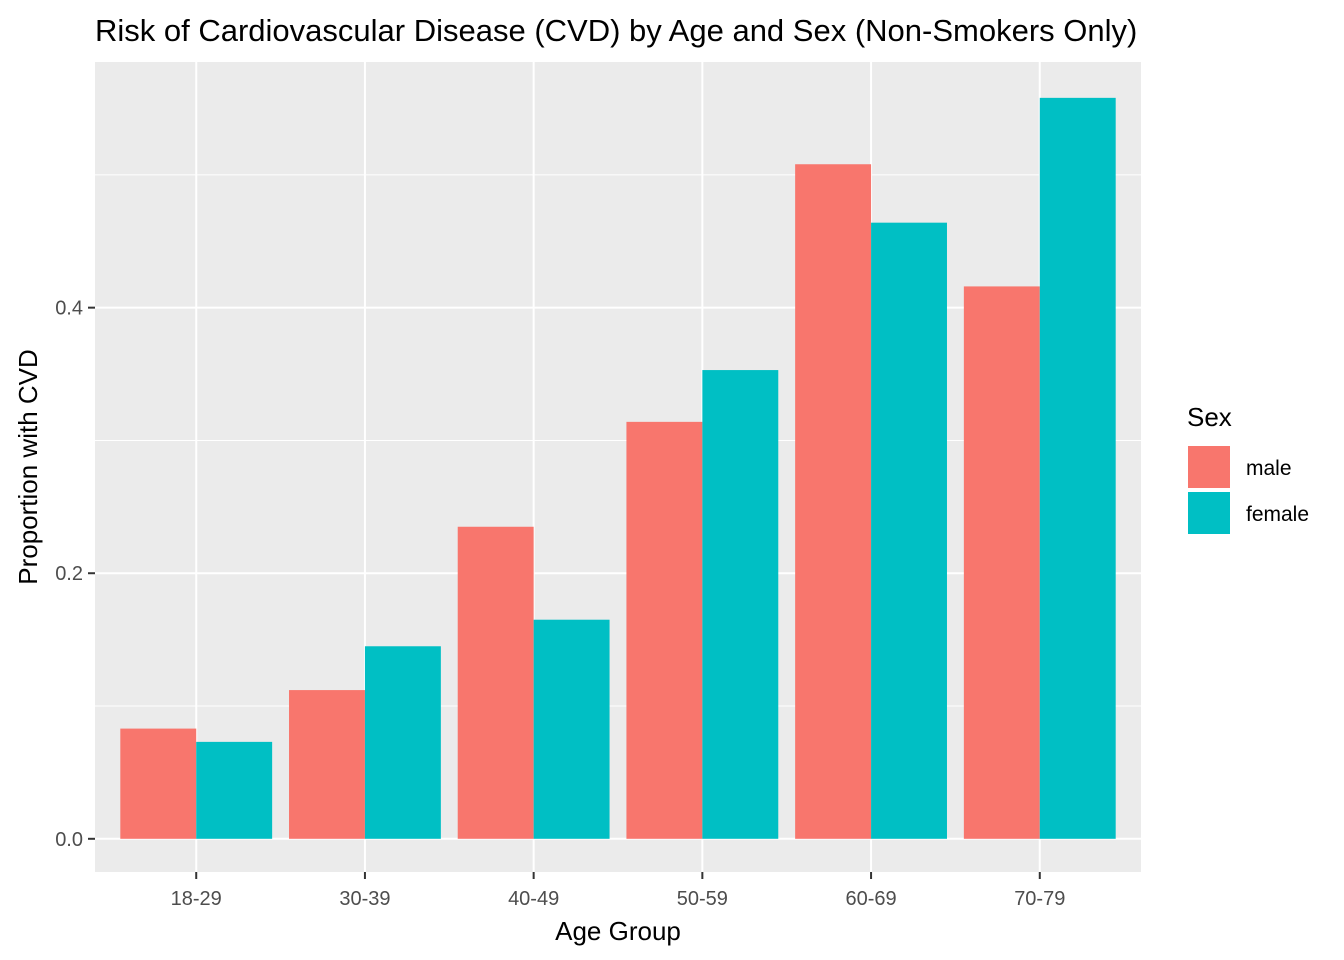 The image size is (1344, 960). What do you see at coordinates (69, 574) in the screenshot?
I see `y-tick-label: 0.2` at bounding box center [69, 574].